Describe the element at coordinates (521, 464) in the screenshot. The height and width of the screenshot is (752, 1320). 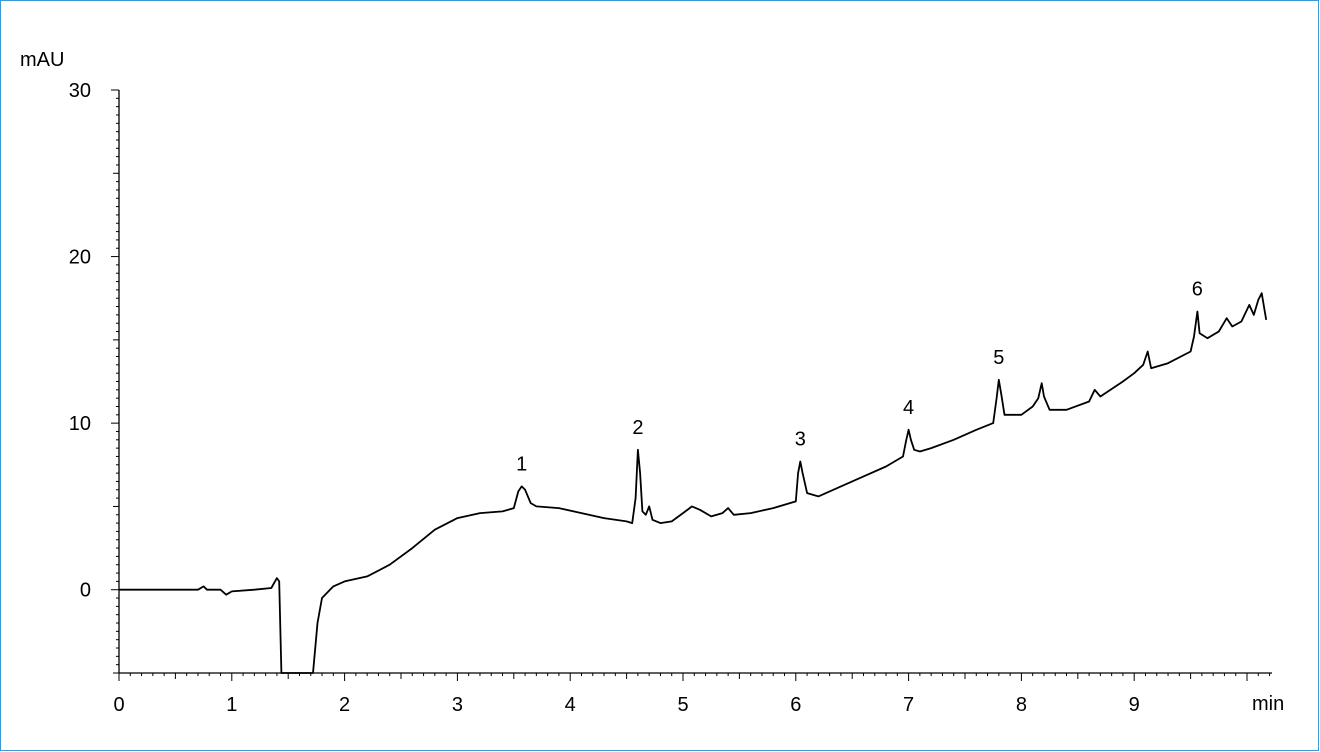
I see `peak-label: 1` at that location.